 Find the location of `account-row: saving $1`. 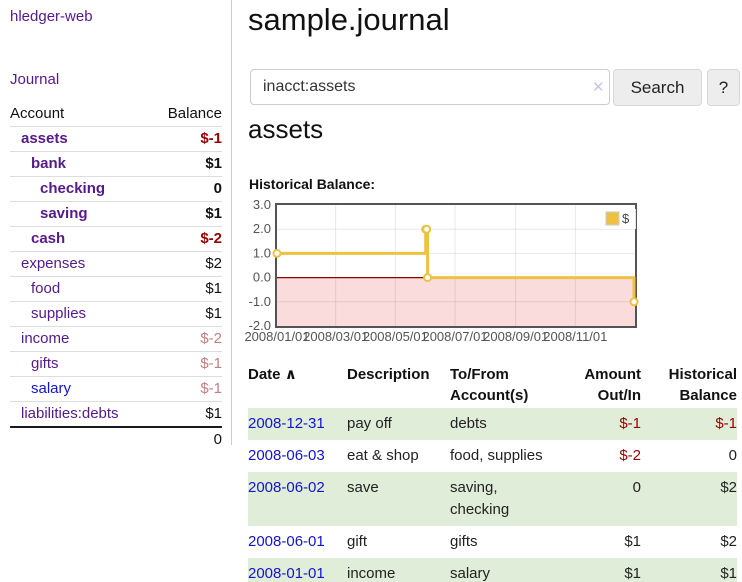

account-row: saving $1 is located at coordinates (116, 214).